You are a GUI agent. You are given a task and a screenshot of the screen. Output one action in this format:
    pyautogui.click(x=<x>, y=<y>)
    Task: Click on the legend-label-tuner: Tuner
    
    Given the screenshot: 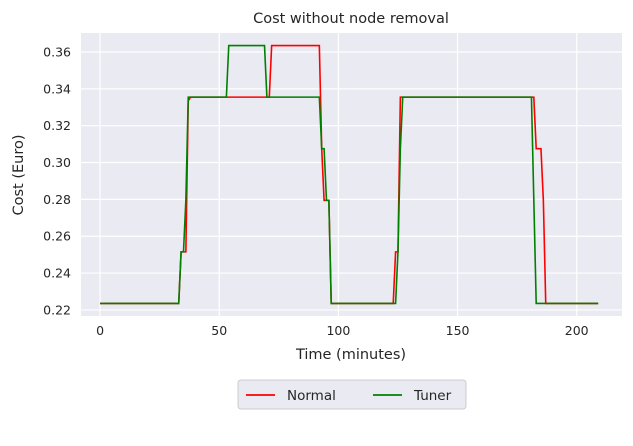 What is the action you would take?
    pyautogui.click(x=432, y=396)
    